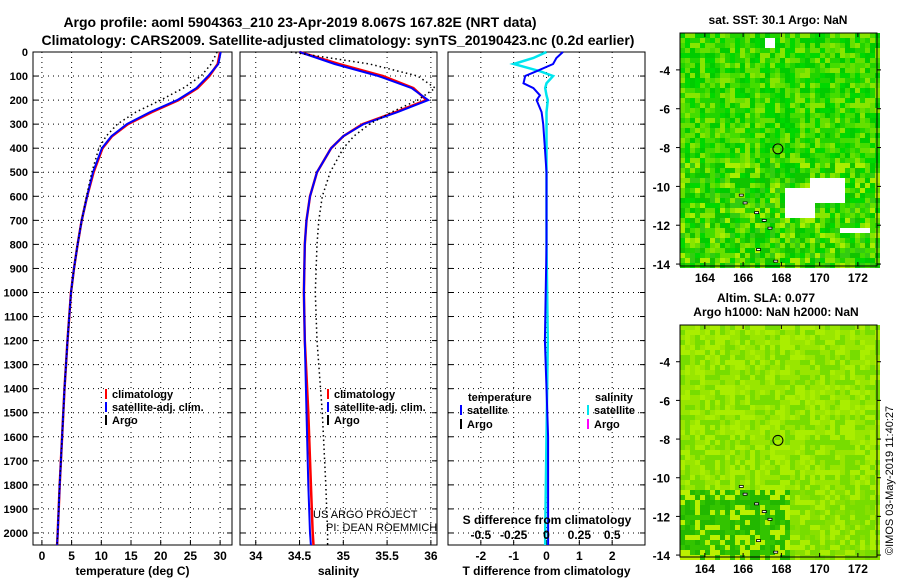 Image resolution: width=900 pixels, height=580 pixels. I want to click on legend-label: satellite-adj. clim., so click(380, 408).